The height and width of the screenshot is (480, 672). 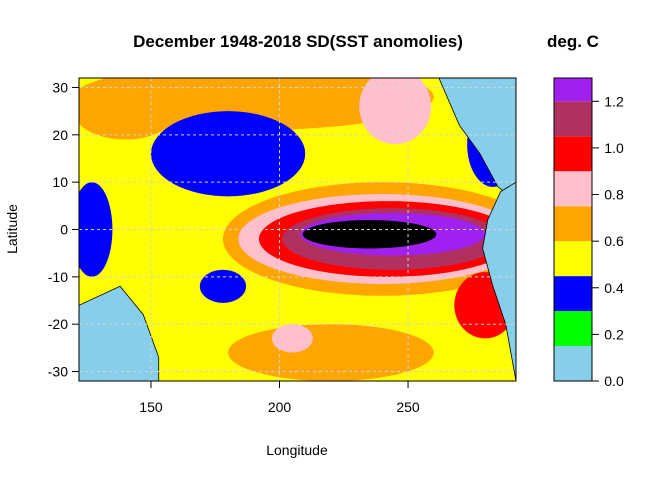 I want to click on heatmap-region-equatorial-core-black, so click(x=369, y=234).